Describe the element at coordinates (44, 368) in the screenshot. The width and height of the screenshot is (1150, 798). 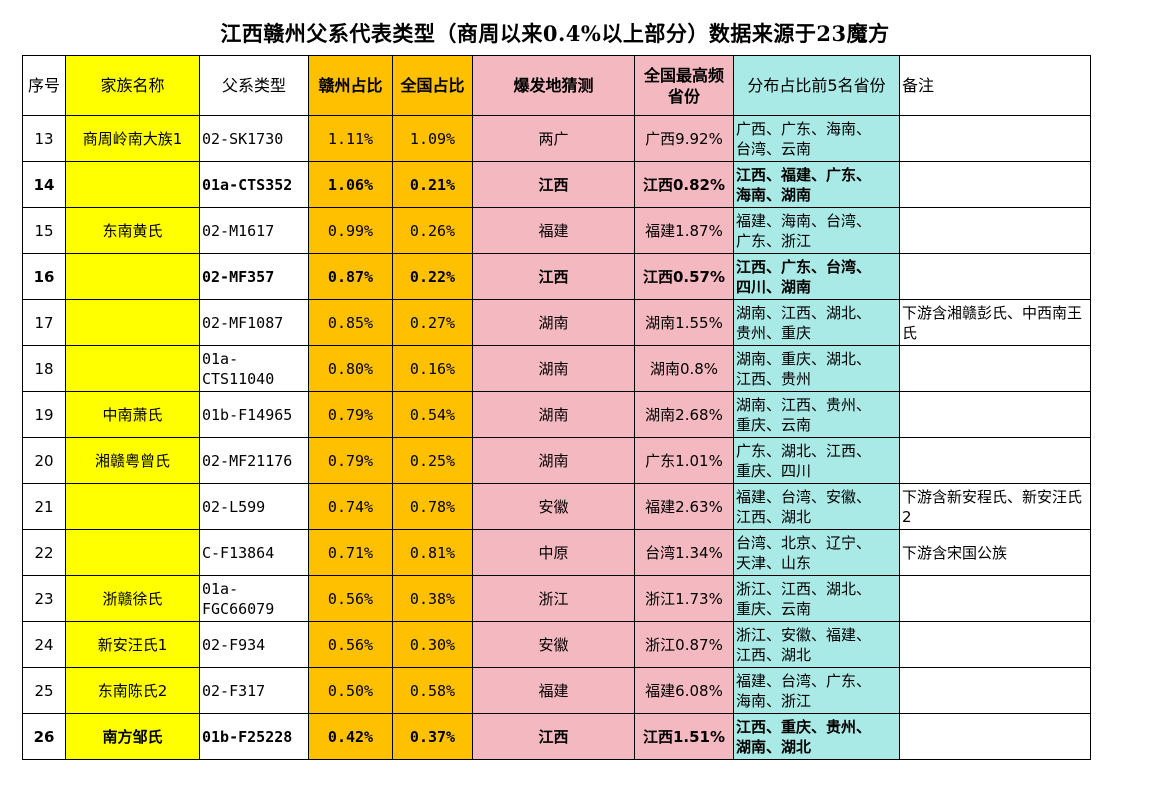
I see `cell-index: 18` at that location.